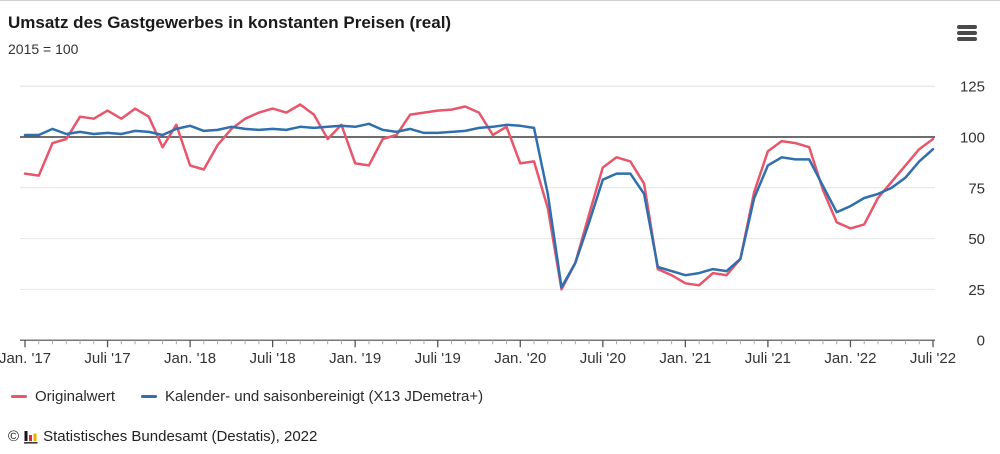  I want to click on svg-text: Juli '22, so click(933, 358).